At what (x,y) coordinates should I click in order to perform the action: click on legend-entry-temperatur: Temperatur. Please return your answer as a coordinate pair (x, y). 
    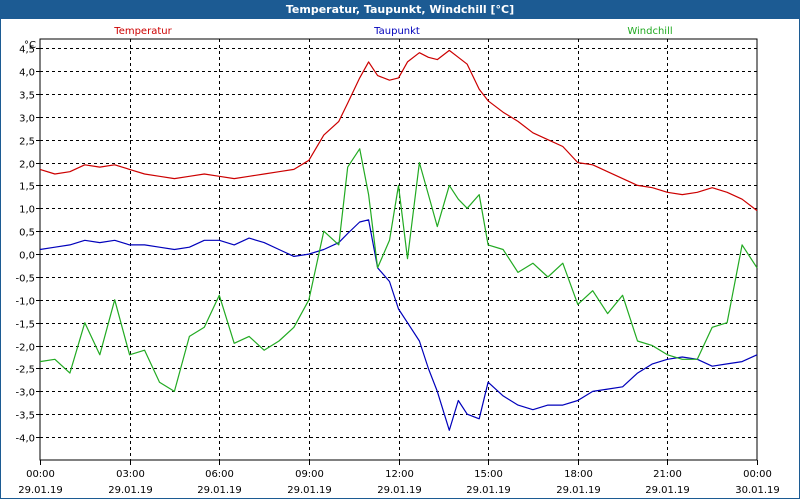
    Looking at the image, I should click on (142, 31).